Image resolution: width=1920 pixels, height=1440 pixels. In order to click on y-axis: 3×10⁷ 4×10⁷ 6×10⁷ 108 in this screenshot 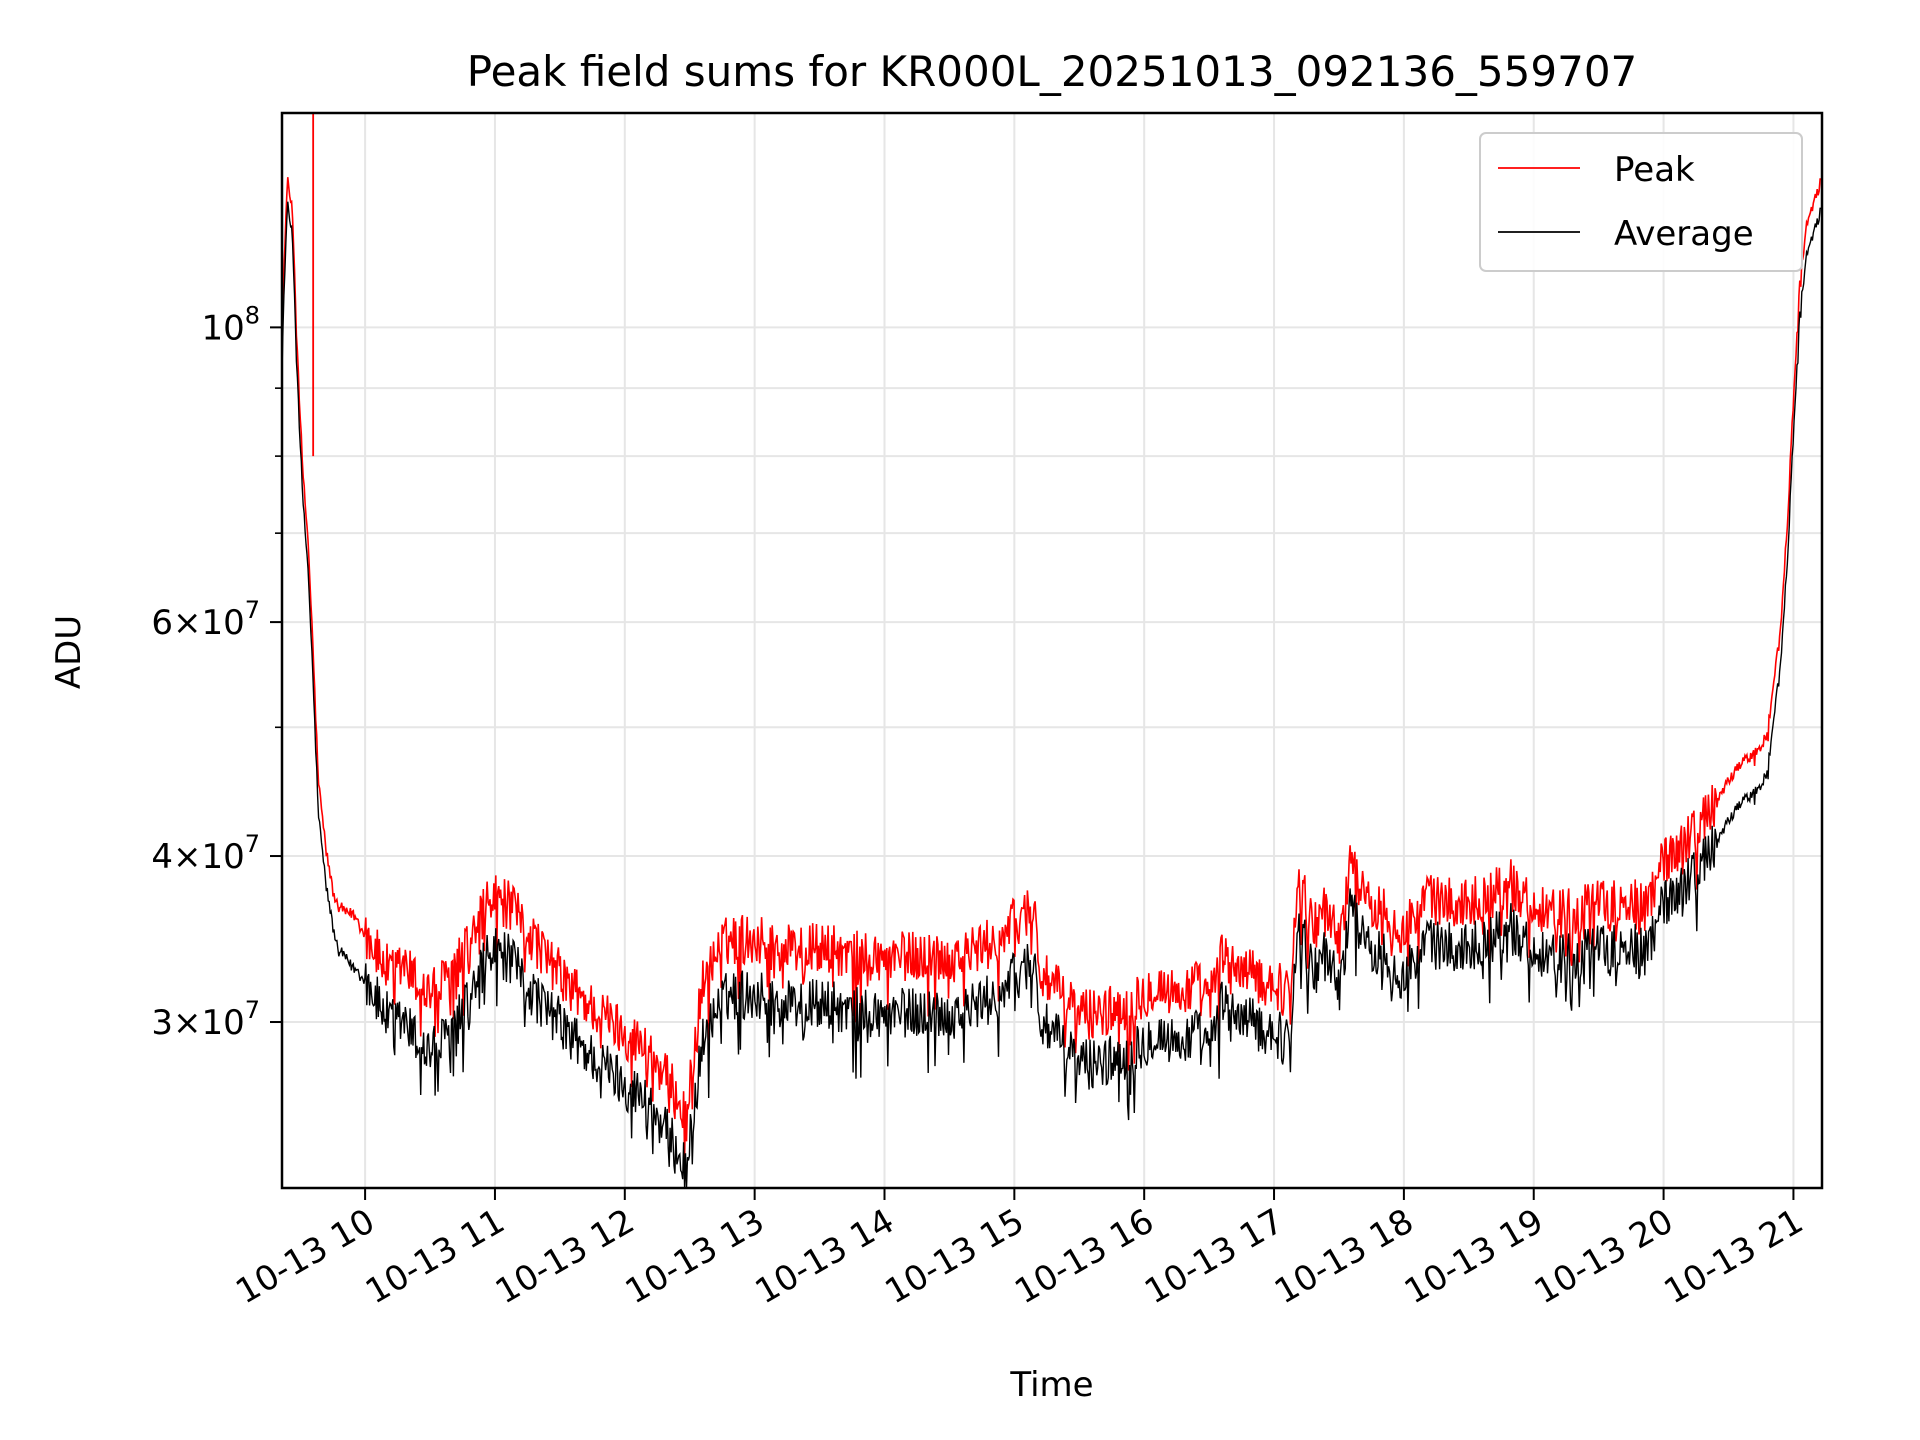, I will do `click(216, 672)`.